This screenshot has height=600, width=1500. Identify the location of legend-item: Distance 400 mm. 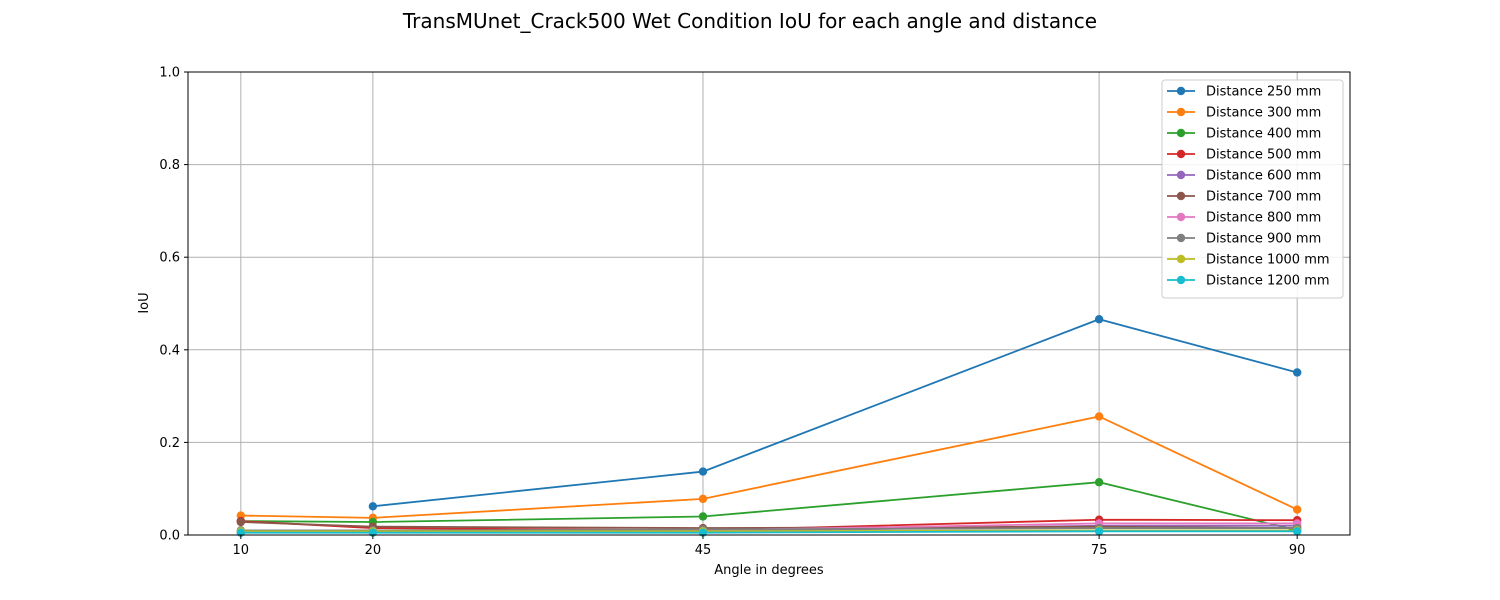
(1244, 134).